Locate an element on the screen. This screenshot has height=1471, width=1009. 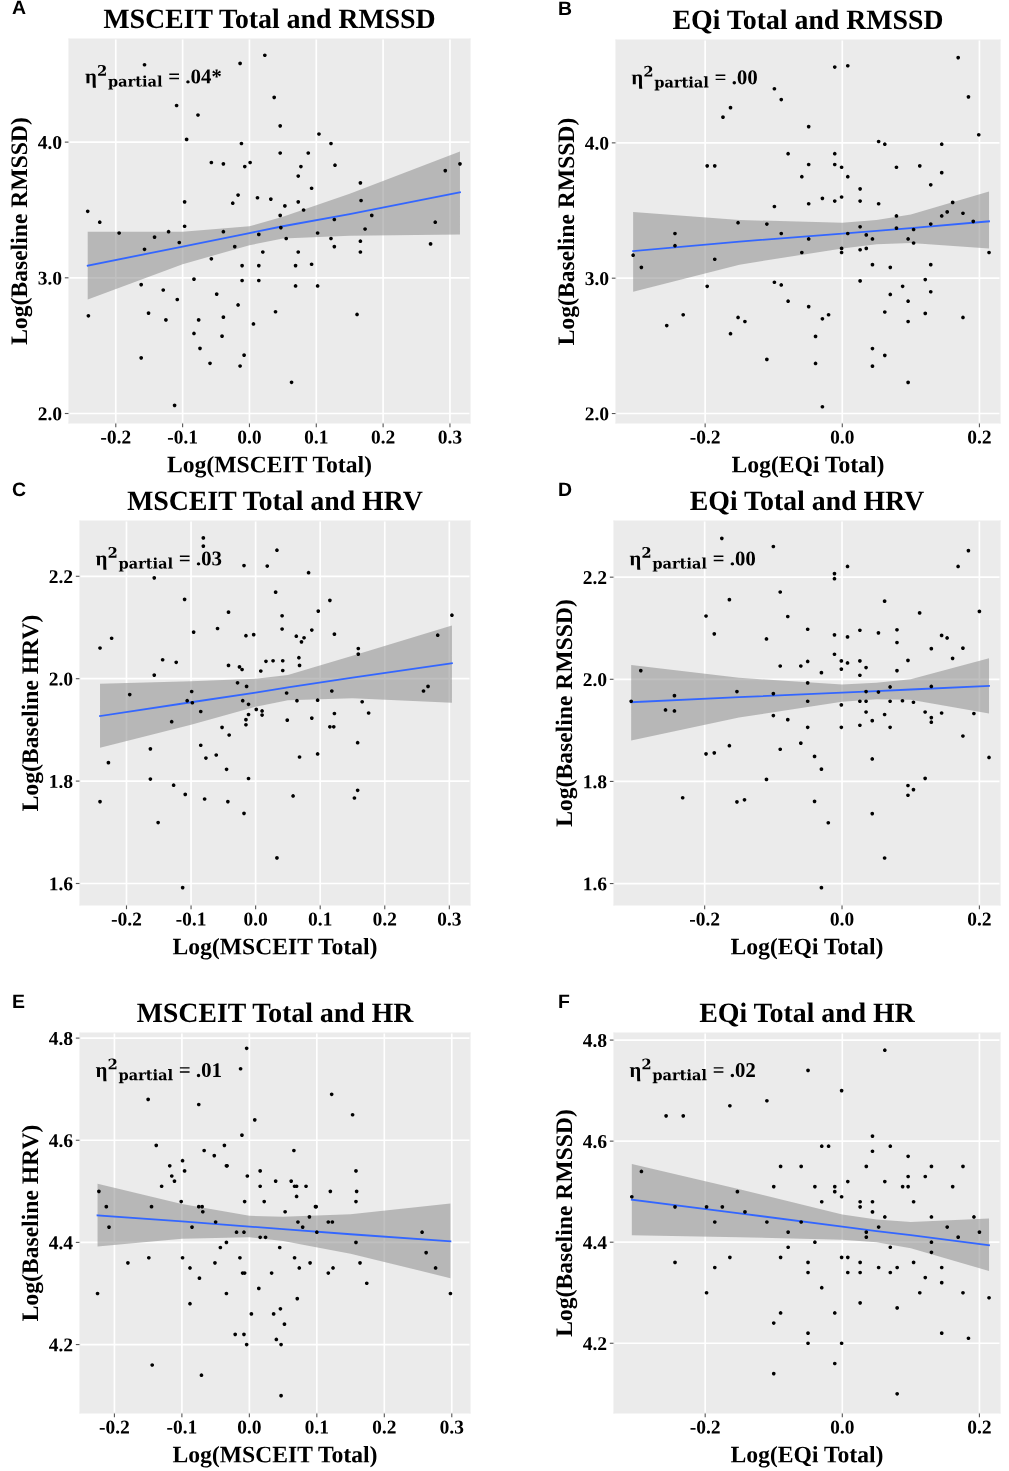
text: D is located at coordinates (565, 489).